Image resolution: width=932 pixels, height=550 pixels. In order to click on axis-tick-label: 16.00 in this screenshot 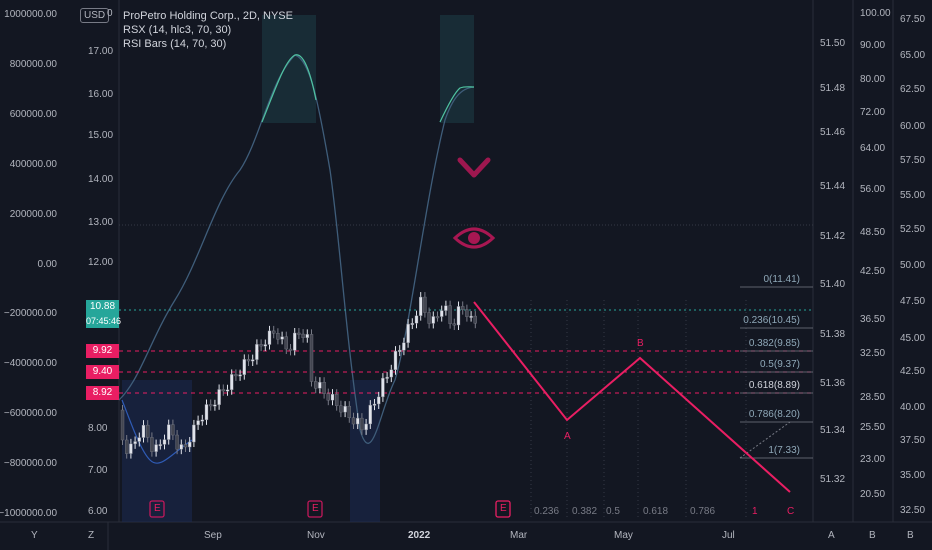, I will do `click(101, 94)`.